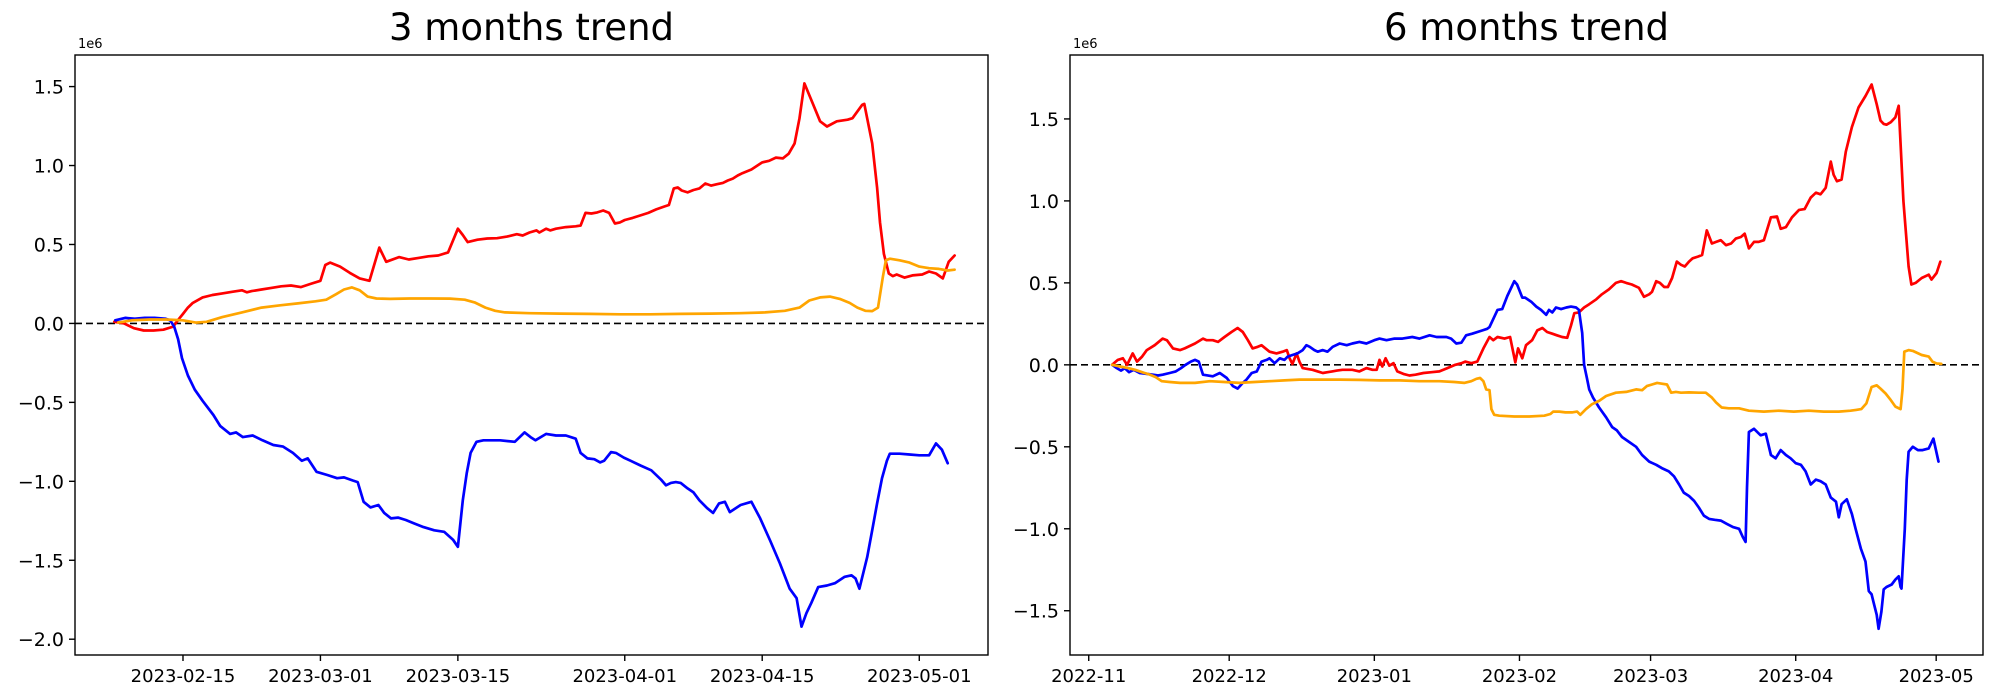 Image resolution: width=2000 pixels, height=700 pixels. What do you see at coordinates (458, 676) in the screenshot?
I see `x-tick-label: 2023-03-15` at bounding box center [458, 676].